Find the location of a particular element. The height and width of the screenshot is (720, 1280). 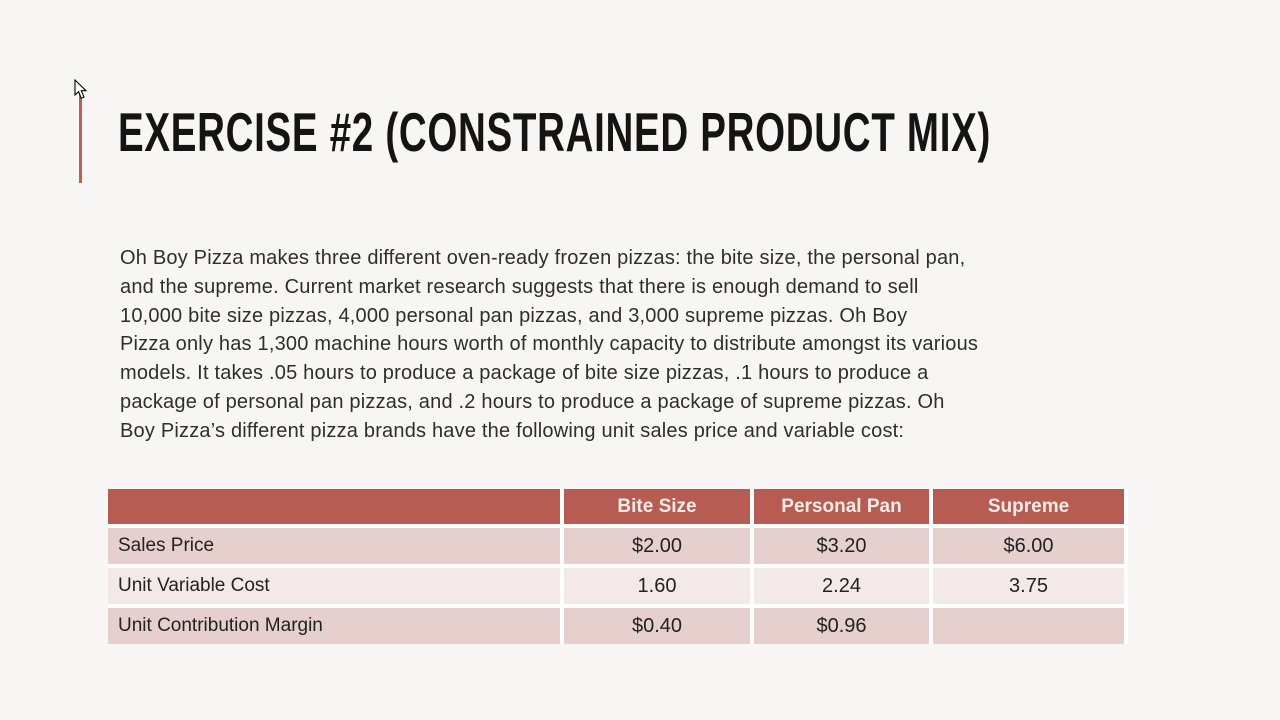

accent-line is located at coordinates (80, 138).